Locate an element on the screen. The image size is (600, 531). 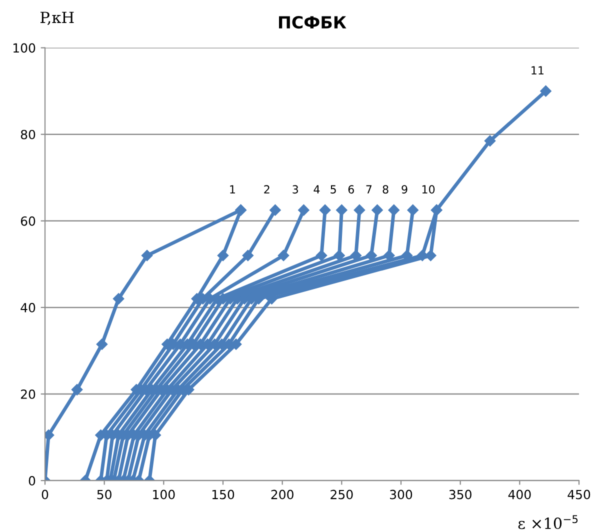
x-tick-label: 400 is located at coordinates (519, 495).